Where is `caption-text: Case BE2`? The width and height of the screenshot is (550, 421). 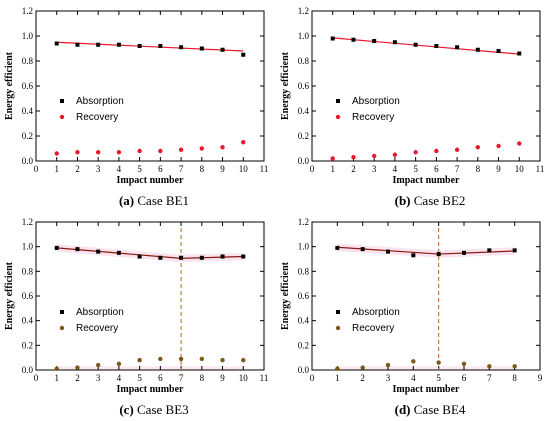 caption-text: Case BE2 is located at coordinates (438, 200).